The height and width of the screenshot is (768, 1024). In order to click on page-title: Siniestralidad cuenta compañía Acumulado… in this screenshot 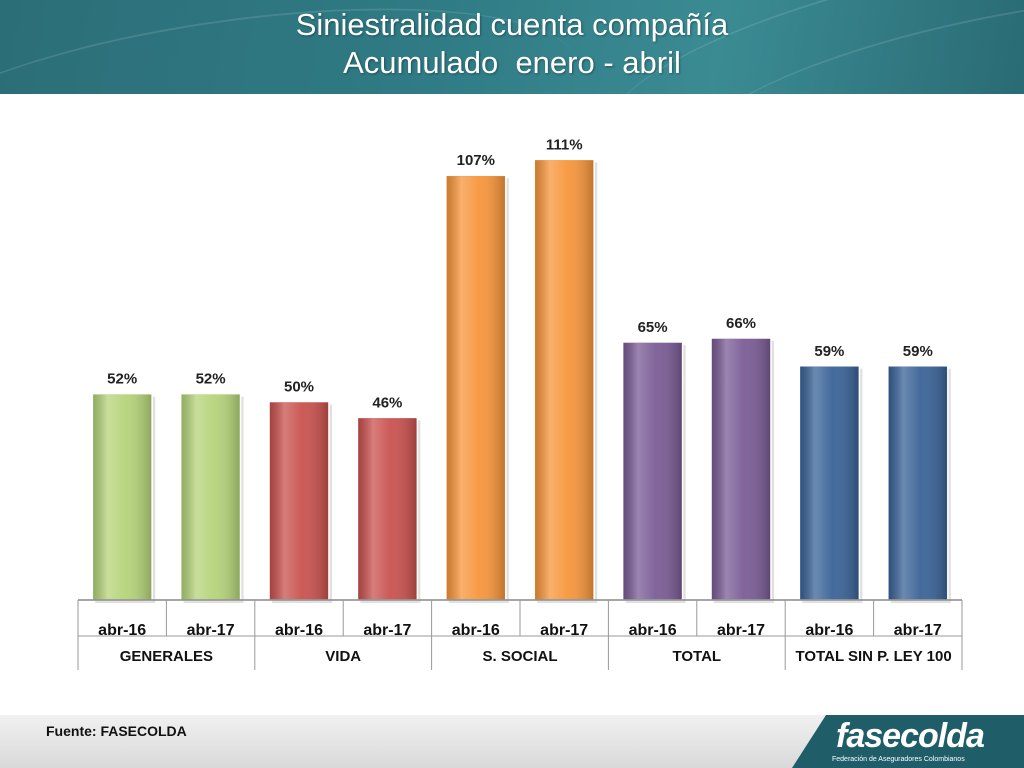, I will do `click(512, 44)`.